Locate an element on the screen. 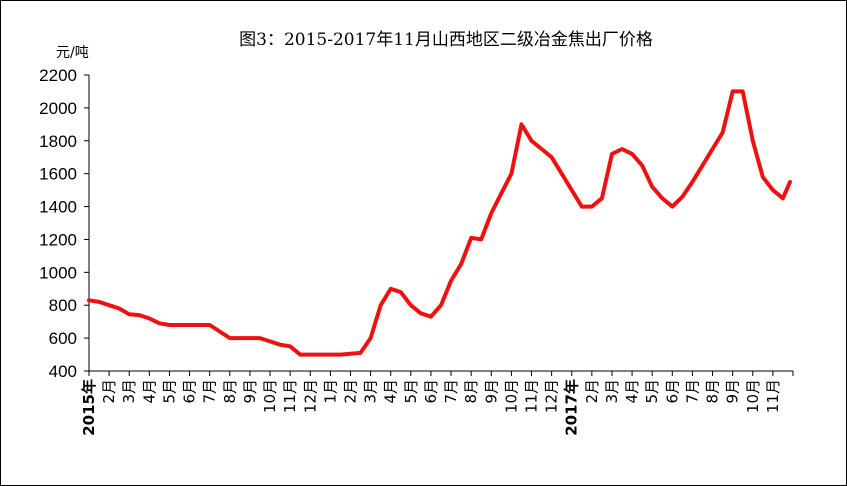  y-tick-label: 400 is located at coordinates (63, 371).